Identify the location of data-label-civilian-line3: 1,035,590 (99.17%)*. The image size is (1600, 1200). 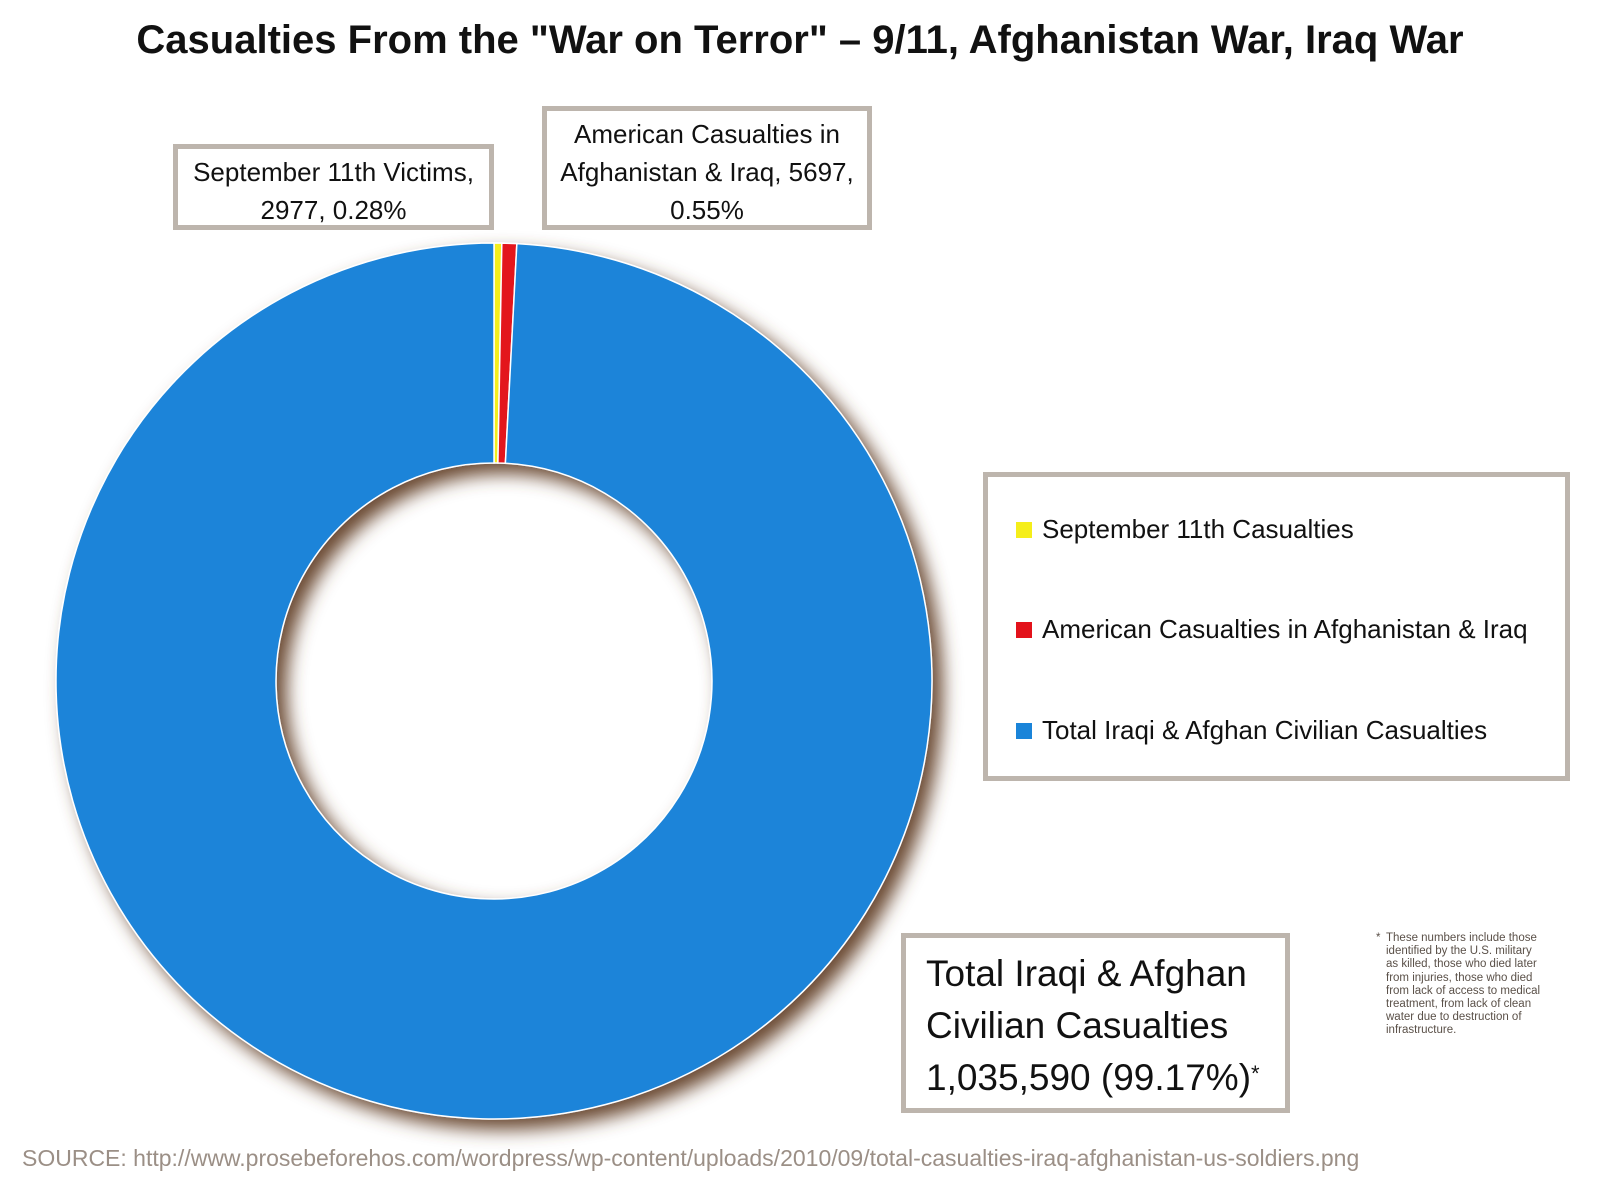
(1105, 1078).